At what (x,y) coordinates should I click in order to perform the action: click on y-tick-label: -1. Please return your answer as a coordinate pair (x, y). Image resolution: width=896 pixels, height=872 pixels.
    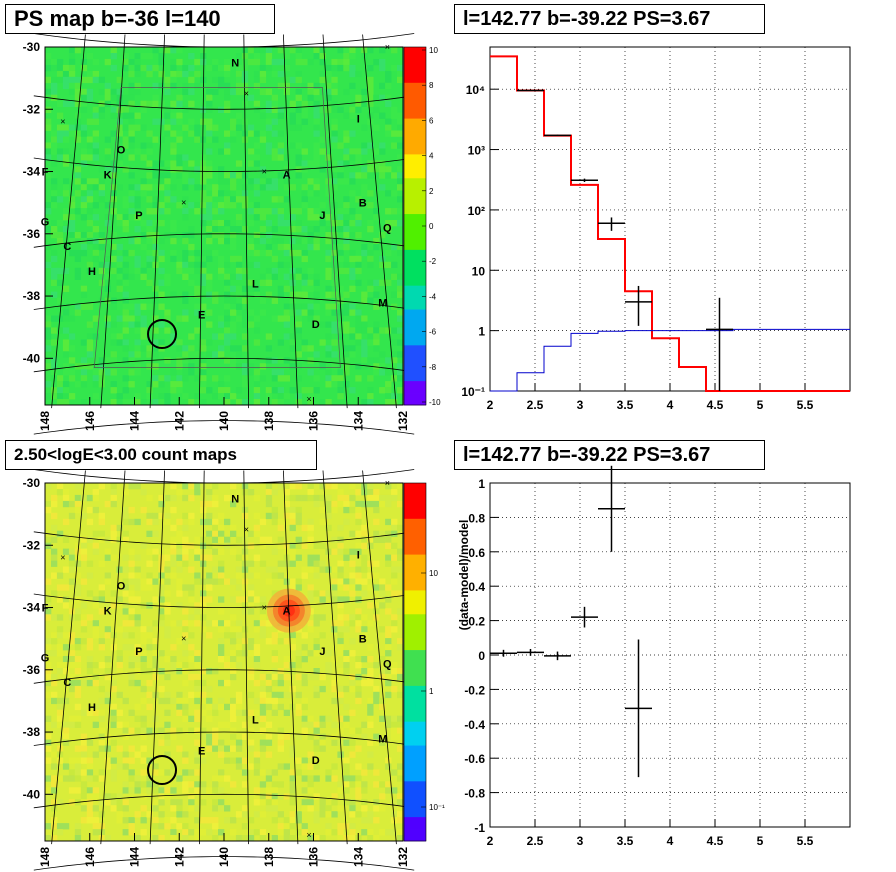
    Looking at the image, I should click on (479, 828).